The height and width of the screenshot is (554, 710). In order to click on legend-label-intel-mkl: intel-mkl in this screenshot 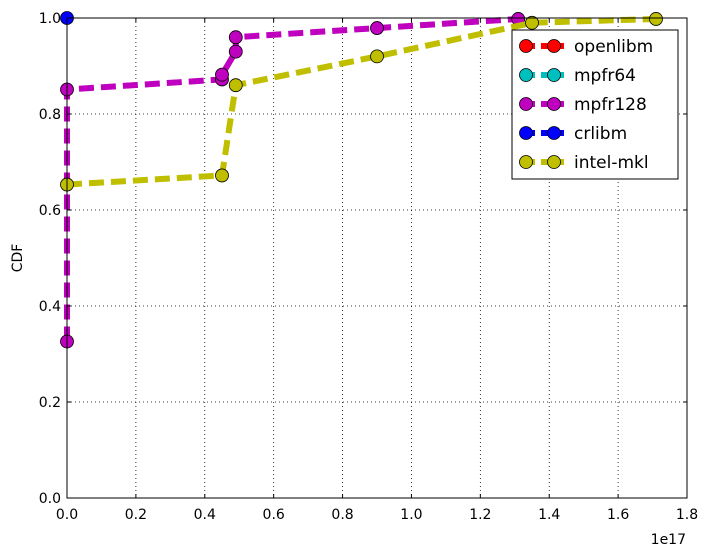, I will do `click(611, 163)`.